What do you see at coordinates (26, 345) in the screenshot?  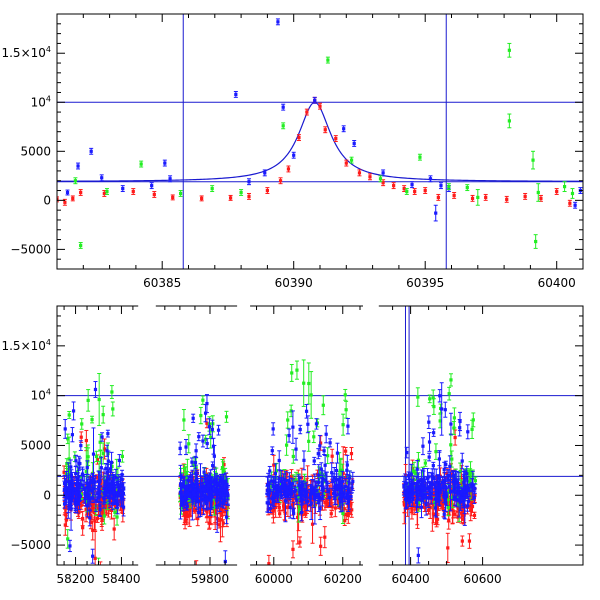 I see `y-tick-label: 1.5×104` at bounding box center [26, 345].